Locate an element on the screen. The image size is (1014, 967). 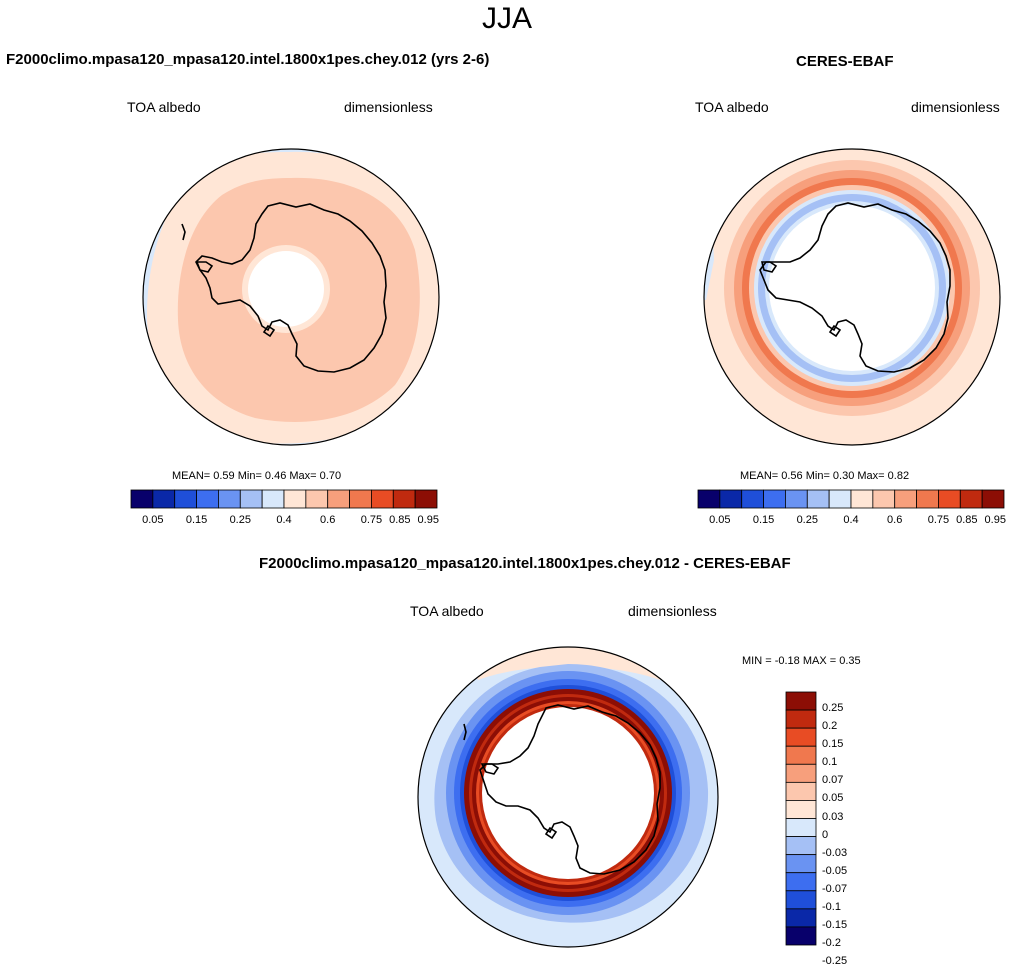
diff-colorbar-label-12: -0.15 is located at coordinates (835, 924).